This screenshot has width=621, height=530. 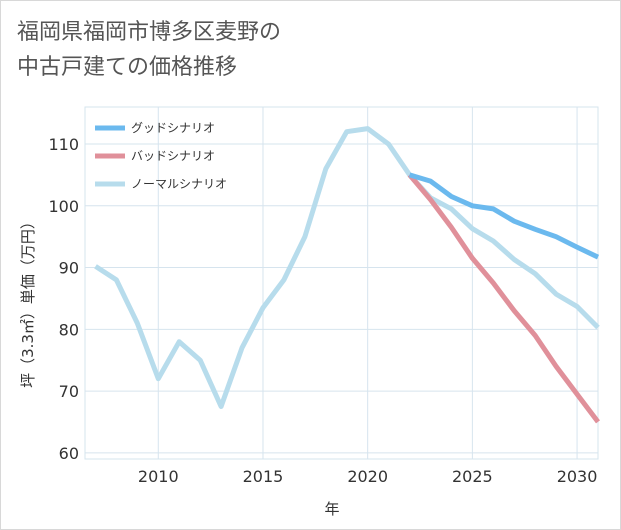 I want to click on y-tick-label: 110, so click(x=63, y=144).